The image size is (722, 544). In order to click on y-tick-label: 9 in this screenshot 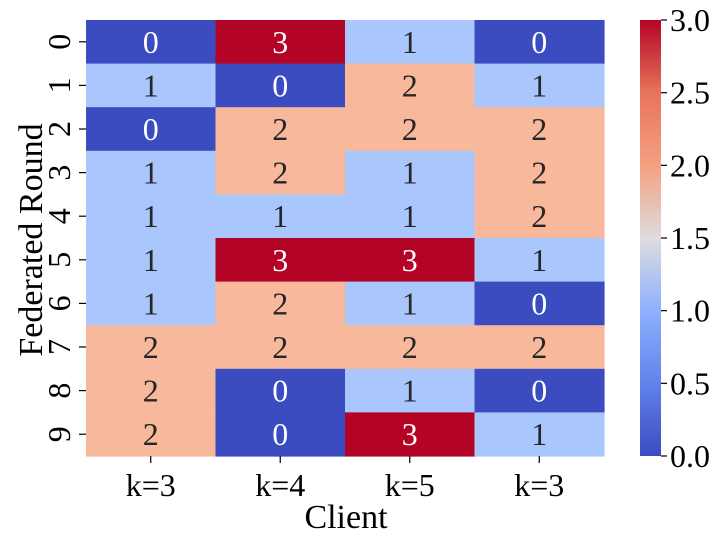, I will do `click(59, 434)`.